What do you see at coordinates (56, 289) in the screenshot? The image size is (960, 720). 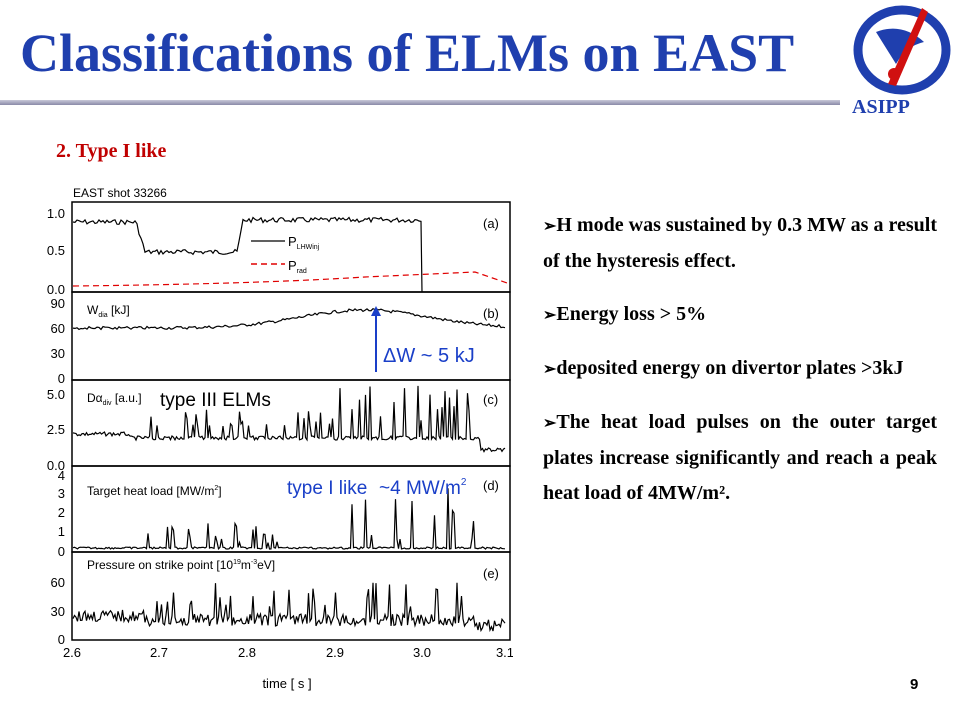 I see `panel-a-ytick: 0.0` at bounding box center [56, 289].